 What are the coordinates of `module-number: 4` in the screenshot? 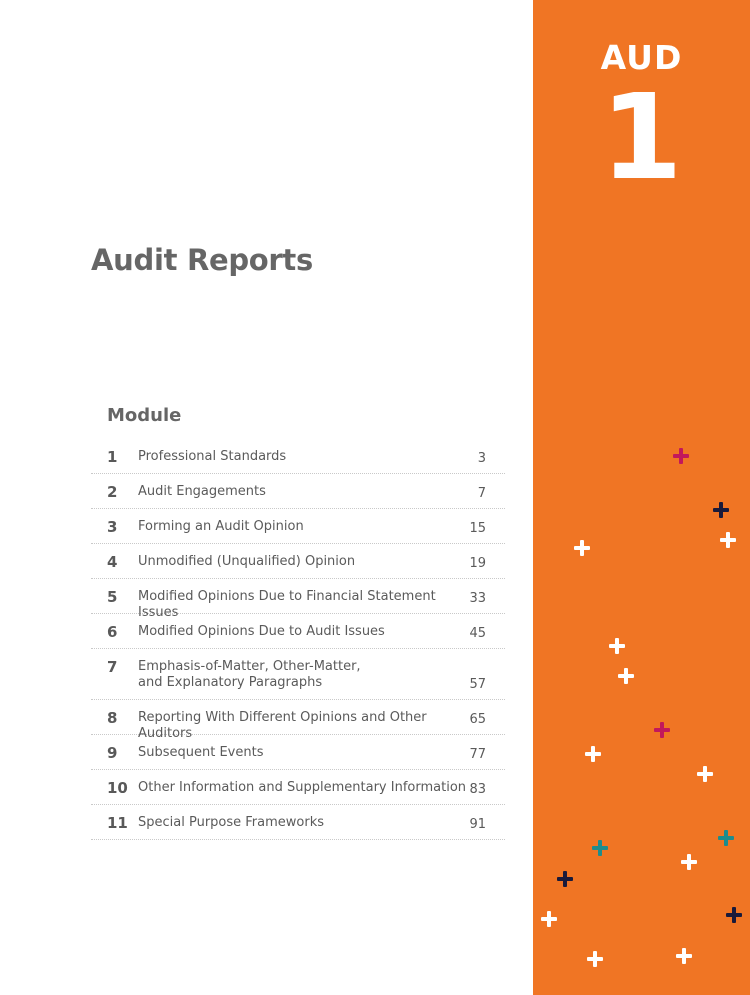 It's located at (112, 562).